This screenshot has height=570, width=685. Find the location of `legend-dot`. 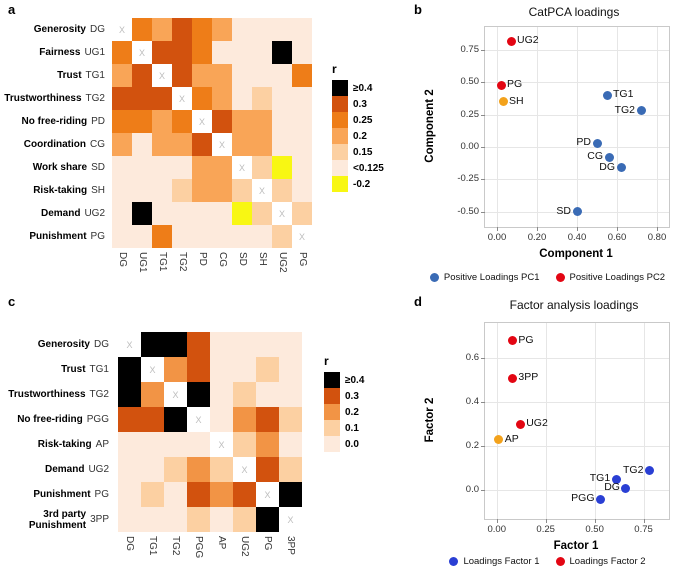

legend-dot is located at coordinates (434, 277).